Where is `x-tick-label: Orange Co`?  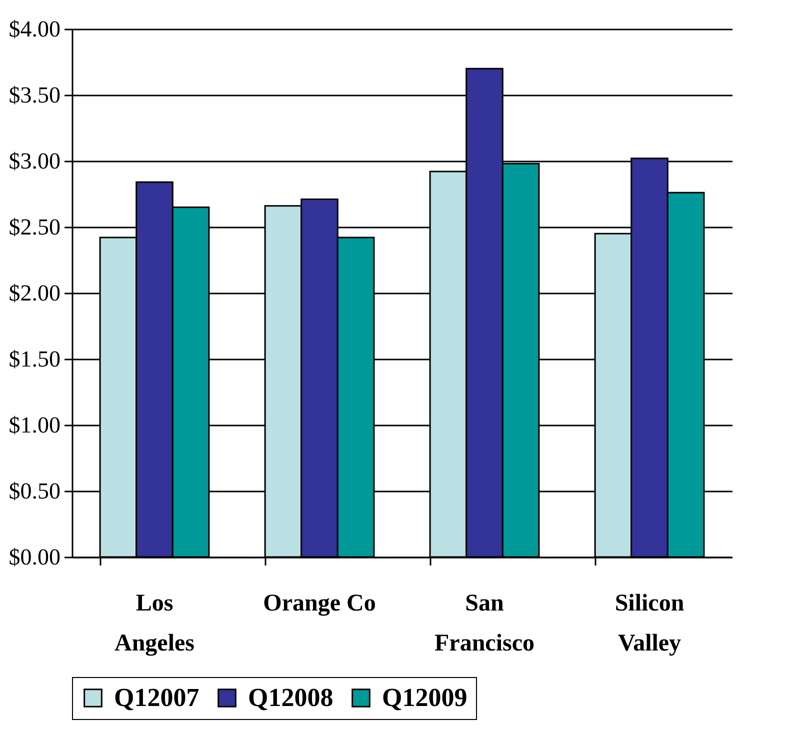 x-tick-label: Orange Co is located at coordinates (319, 603).